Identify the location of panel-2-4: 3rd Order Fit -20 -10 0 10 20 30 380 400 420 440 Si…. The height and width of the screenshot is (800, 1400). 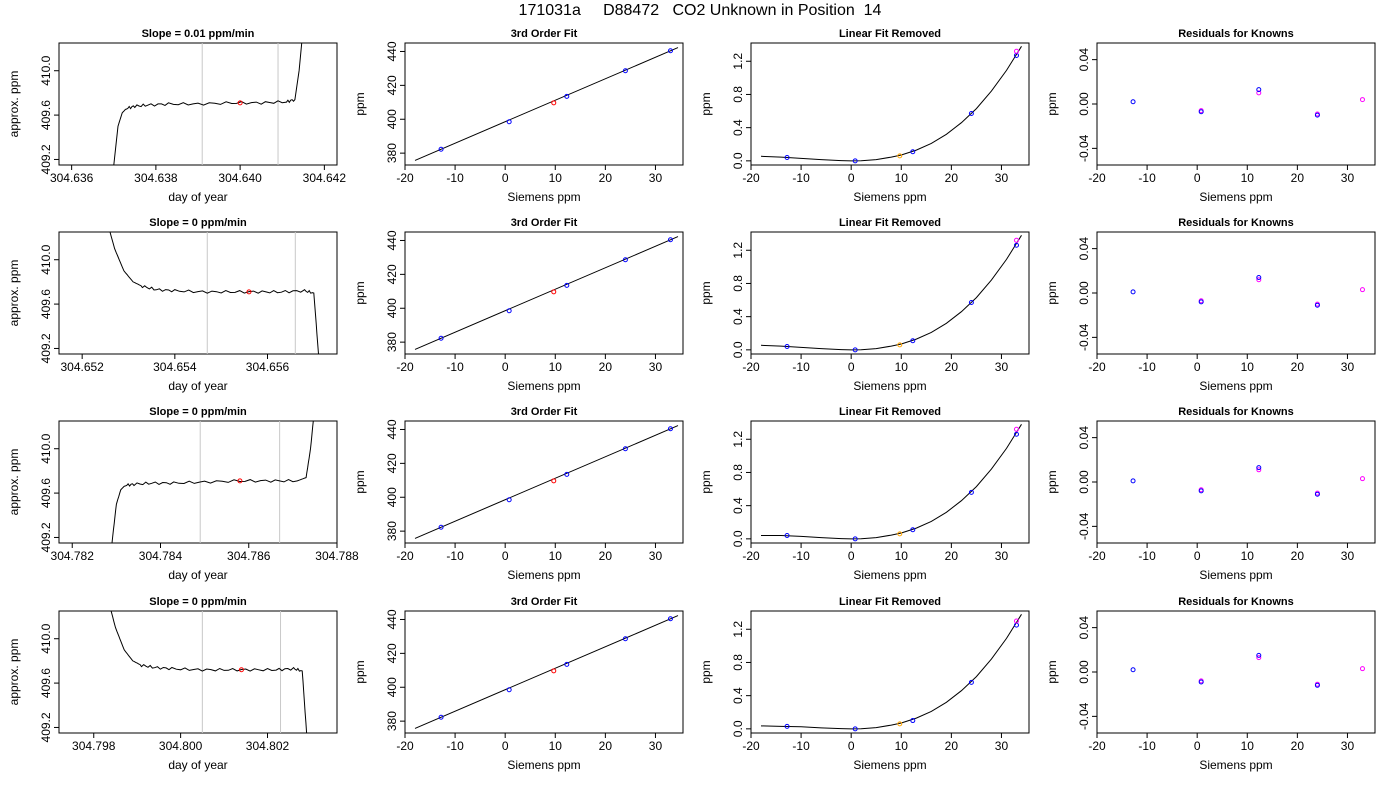
(518, 684).